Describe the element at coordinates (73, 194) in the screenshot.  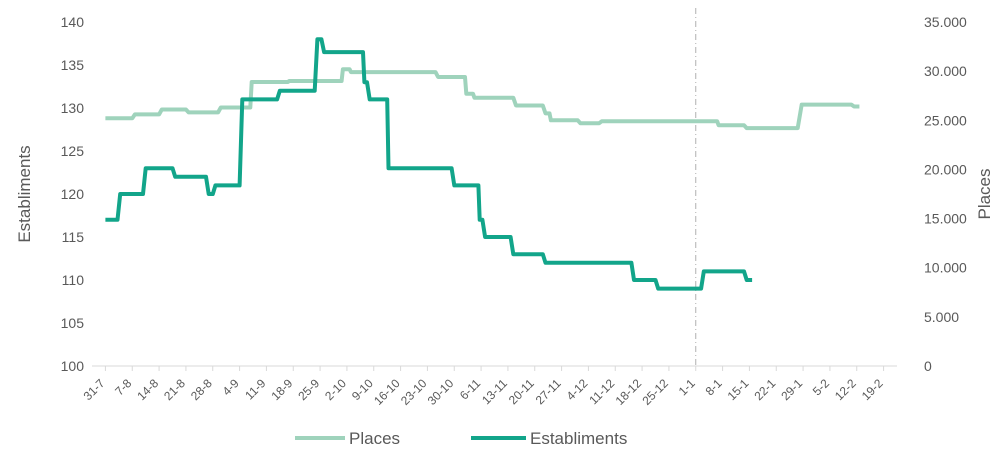
I see `y-tick-label: 120` at that location.